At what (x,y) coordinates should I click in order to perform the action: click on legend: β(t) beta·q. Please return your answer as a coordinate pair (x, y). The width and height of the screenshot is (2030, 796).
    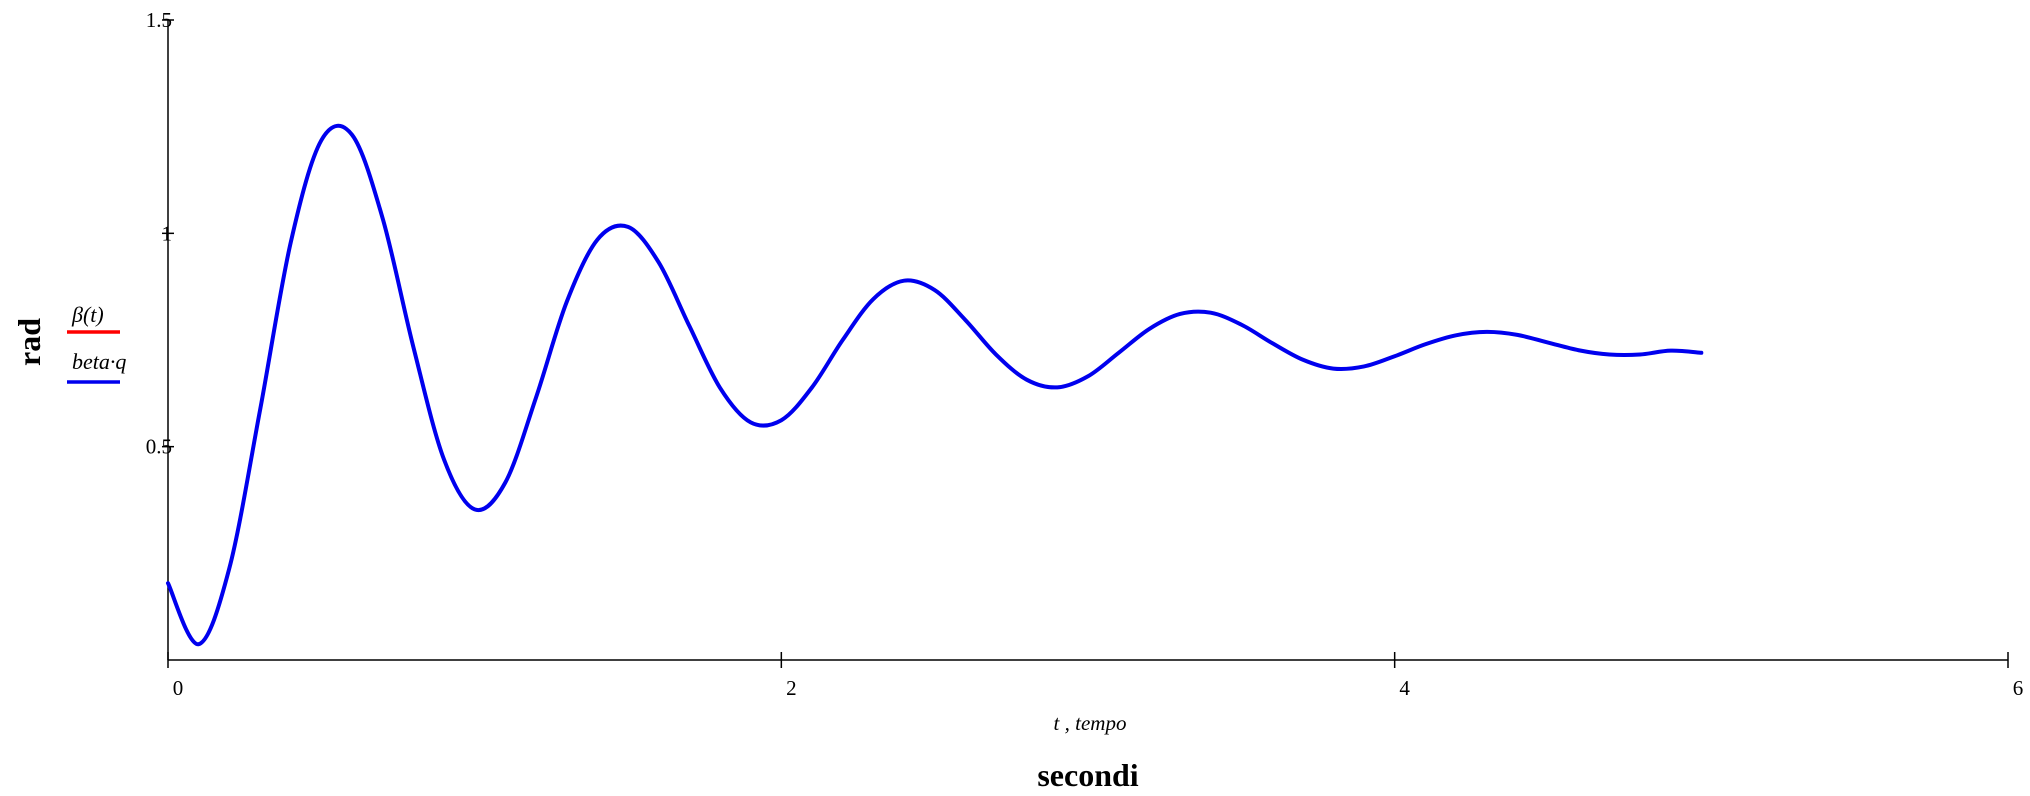
    Looking at the image, I should click on (96, 343).